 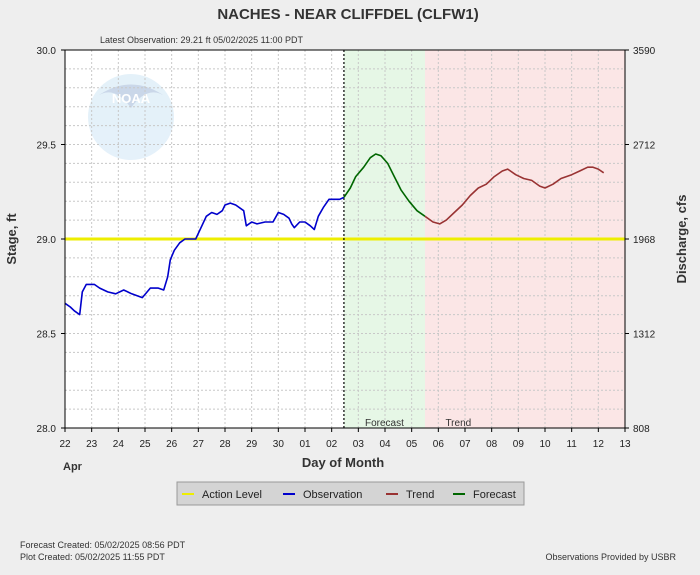 What do you see at coordinates (47, 146) in the screenshot?
I see `y-left-tick-label: 29.5` at bounding box center [47, 146].